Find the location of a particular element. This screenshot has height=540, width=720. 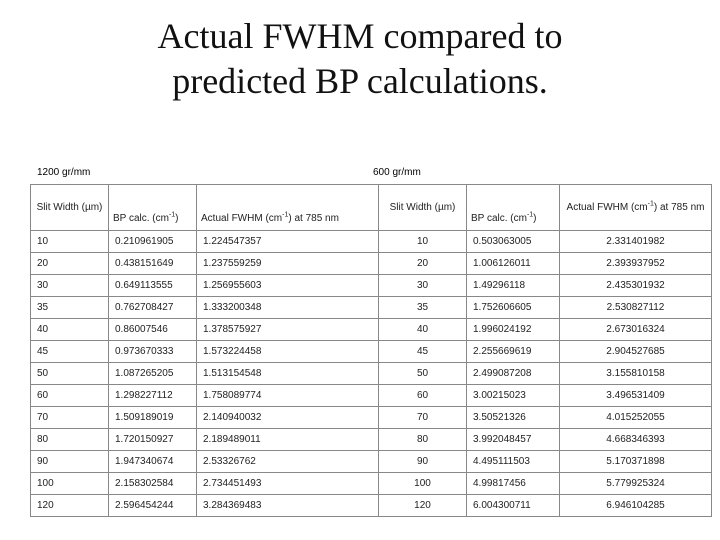

cell-bp-calc-1200: 0.649113555 is located at coordinates (152, 285).